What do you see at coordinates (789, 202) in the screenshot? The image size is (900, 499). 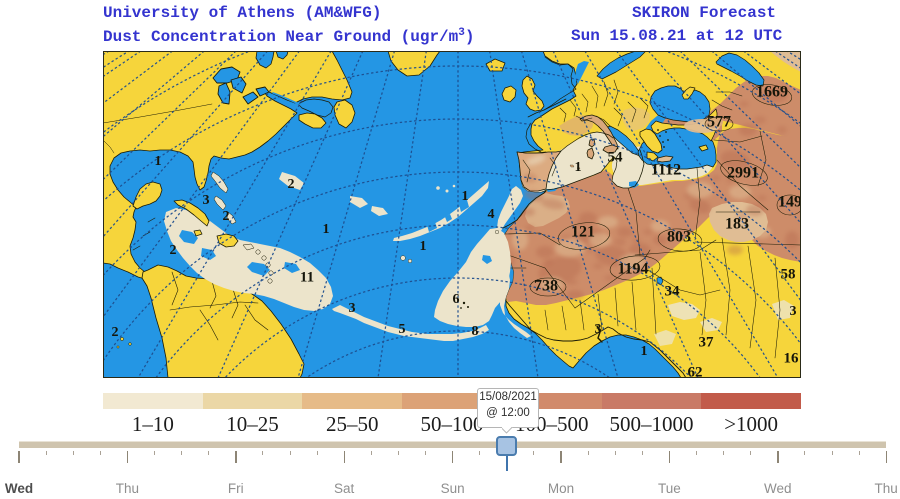 I see `svg-text: 149` at bounding box center [789, 202].